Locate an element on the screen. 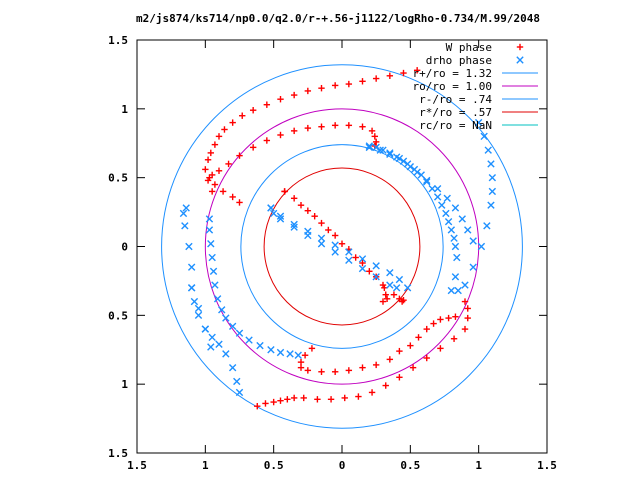 This screenshot has height=480, width=640. x-tick-label: 0 is located at coordinates (342, 465).